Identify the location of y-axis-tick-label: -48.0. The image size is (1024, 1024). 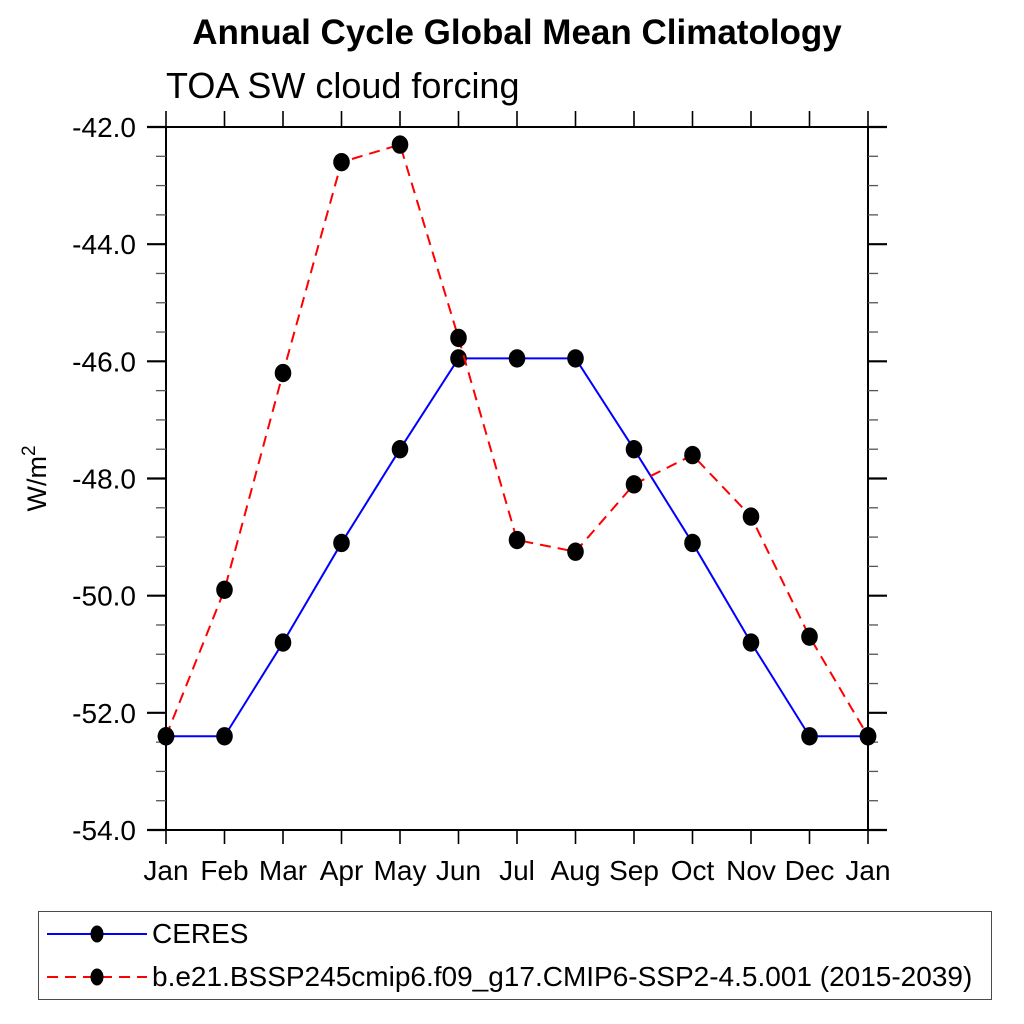
(104, 479).